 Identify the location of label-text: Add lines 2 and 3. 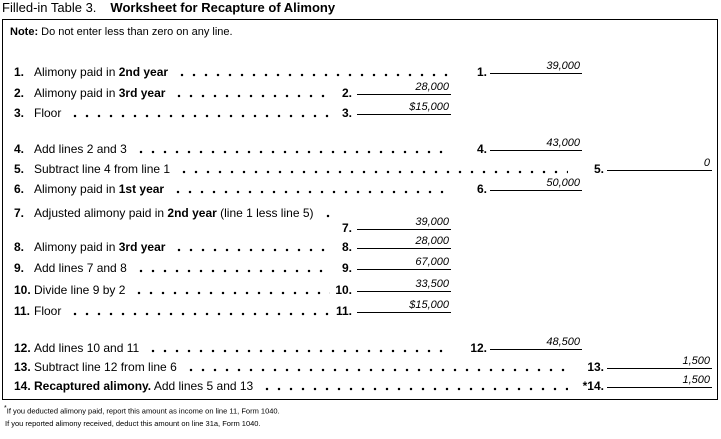
(80, 149).